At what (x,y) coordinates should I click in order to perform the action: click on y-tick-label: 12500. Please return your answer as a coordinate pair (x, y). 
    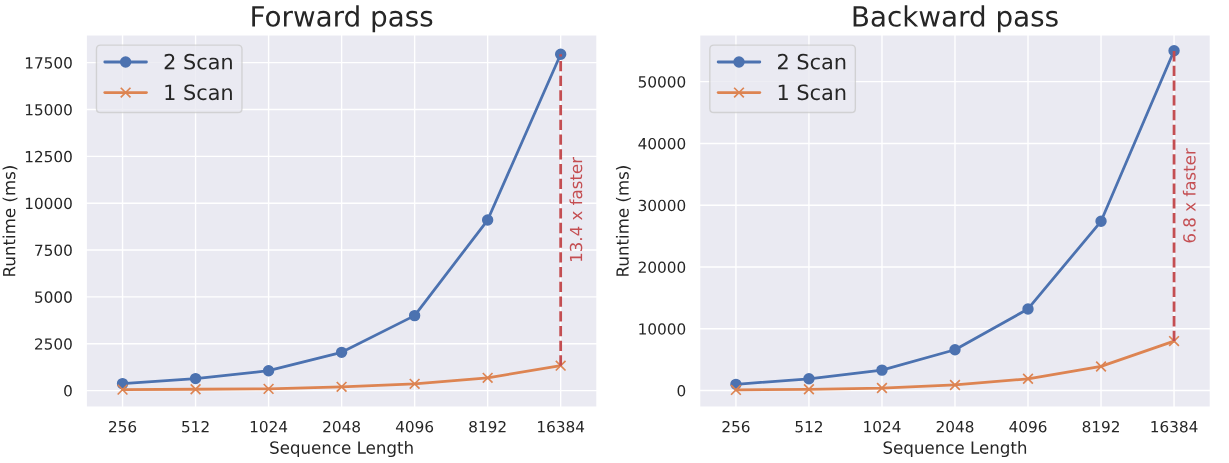
    Looking at the image, I should click on (48, 156).